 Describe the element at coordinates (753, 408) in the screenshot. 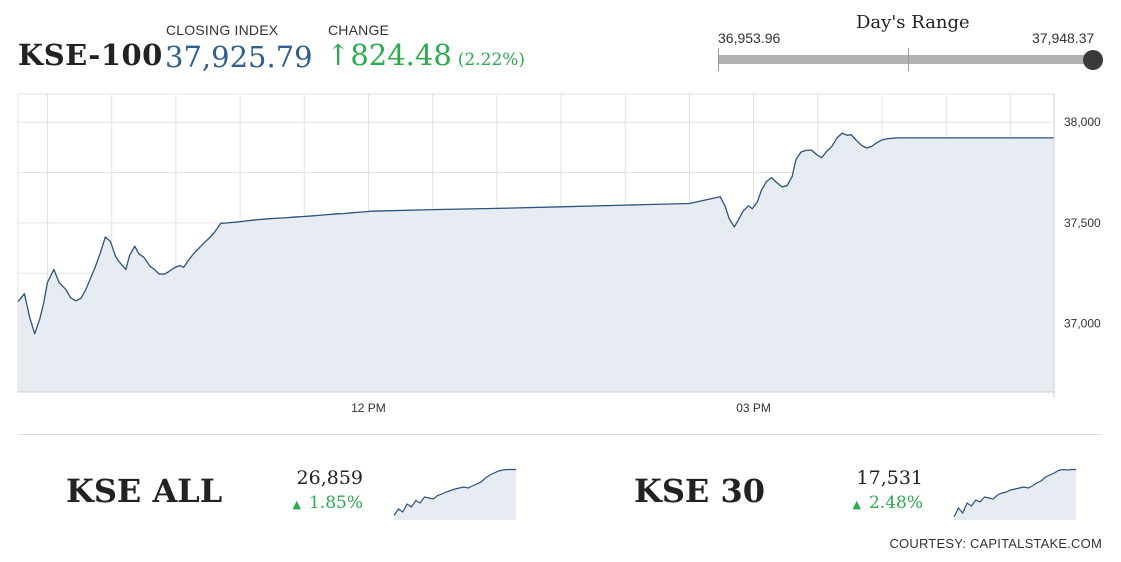

I see `x-tick-label: 03 PM` at that location.